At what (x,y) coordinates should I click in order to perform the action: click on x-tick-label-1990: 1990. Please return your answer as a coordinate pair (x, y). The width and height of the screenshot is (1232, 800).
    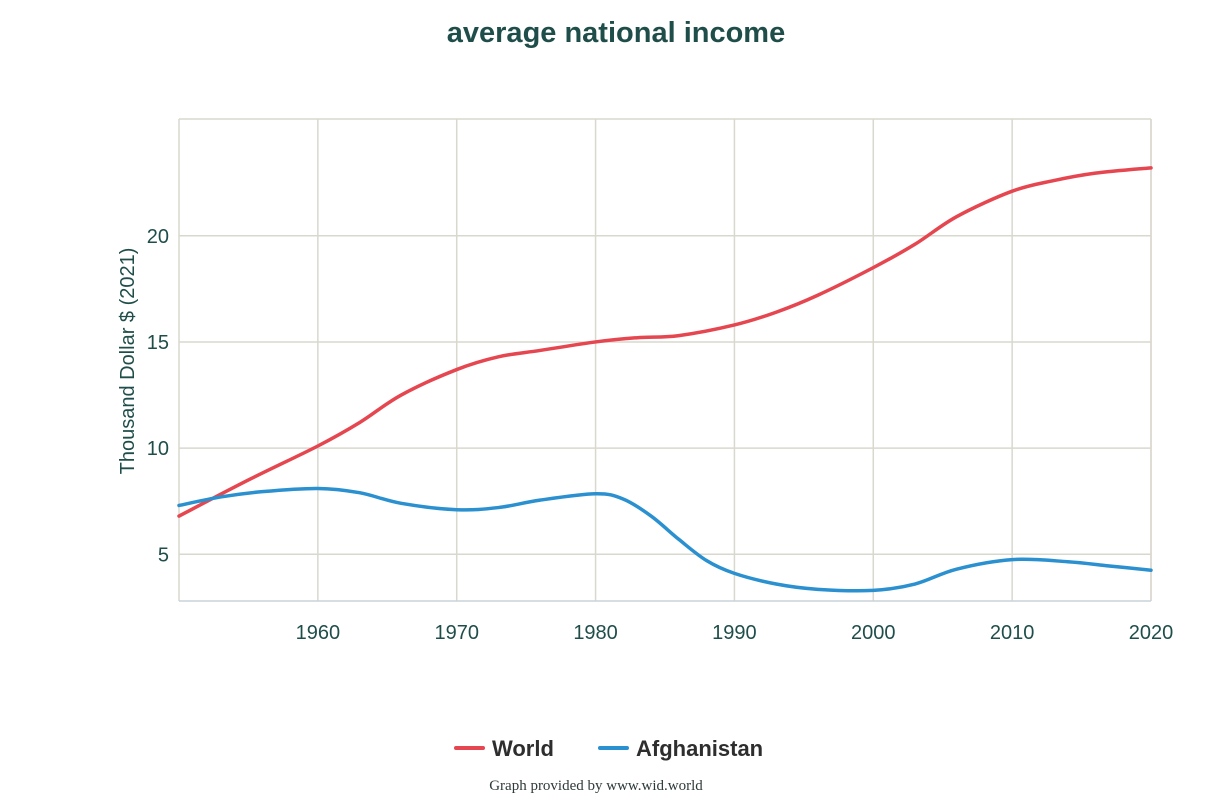
    Looking at the image, I should click on (734, 633).